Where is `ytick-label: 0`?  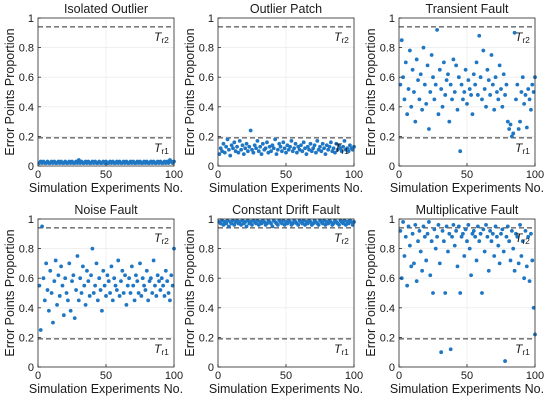 ytick-label: 0 is located at coordinates (211, 368).